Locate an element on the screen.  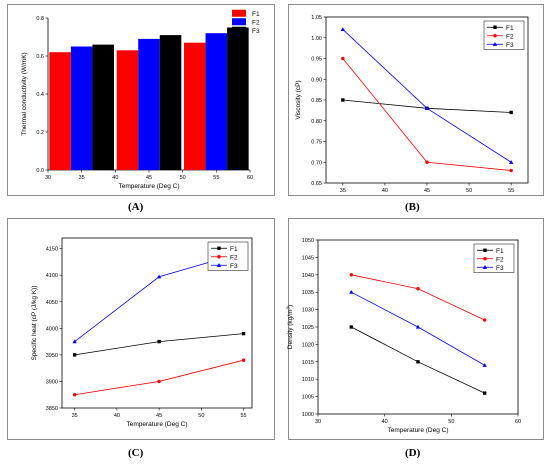
y-tick-label: 4000 is located at coordinates (52, 329).